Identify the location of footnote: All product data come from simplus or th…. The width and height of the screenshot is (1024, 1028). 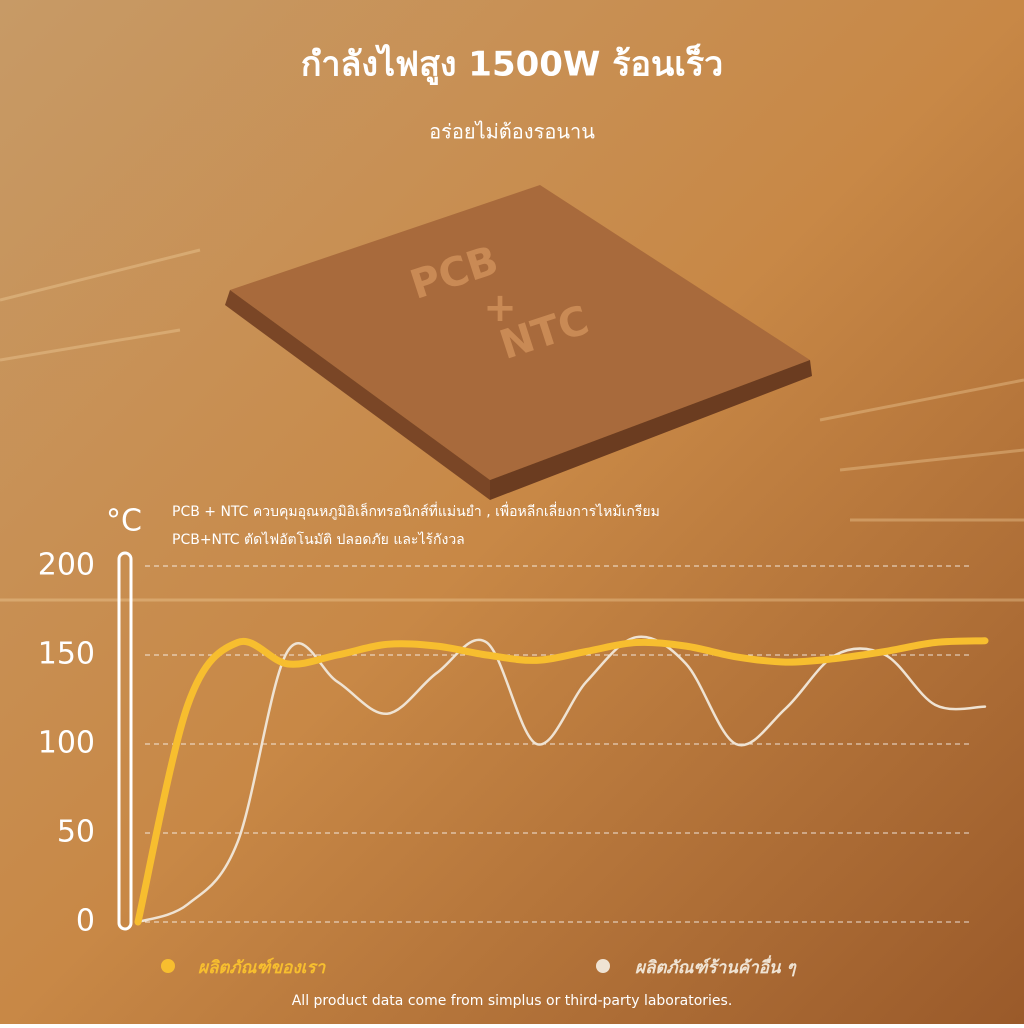
(512, 1001).